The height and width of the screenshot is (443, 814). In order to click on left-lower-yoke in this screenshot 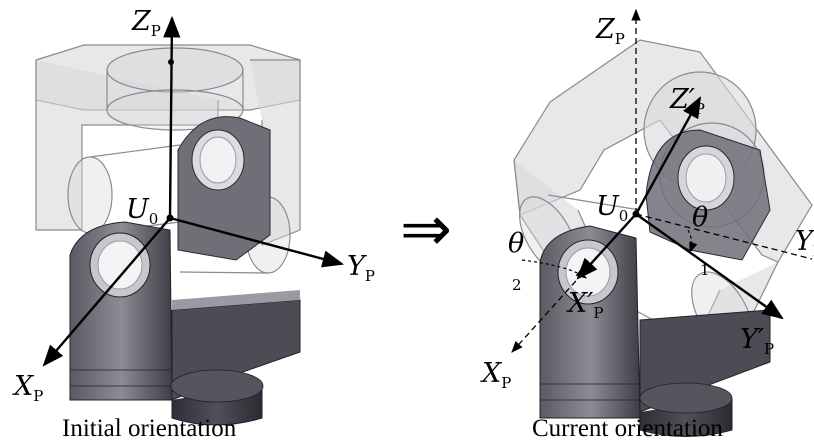, I will do `click(185, 323)`.